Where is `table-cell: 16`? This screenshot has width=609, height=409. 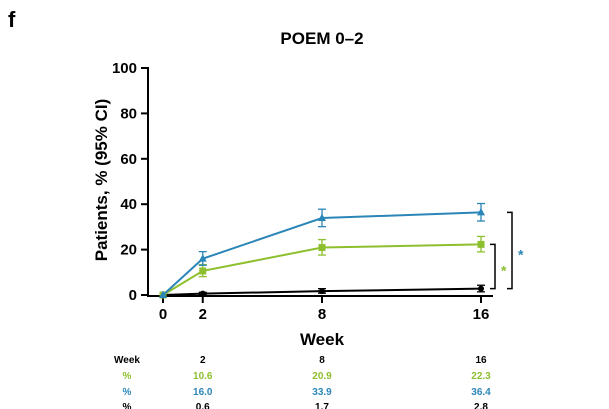 table-cell: 16 is located at coordinates (481, 360).